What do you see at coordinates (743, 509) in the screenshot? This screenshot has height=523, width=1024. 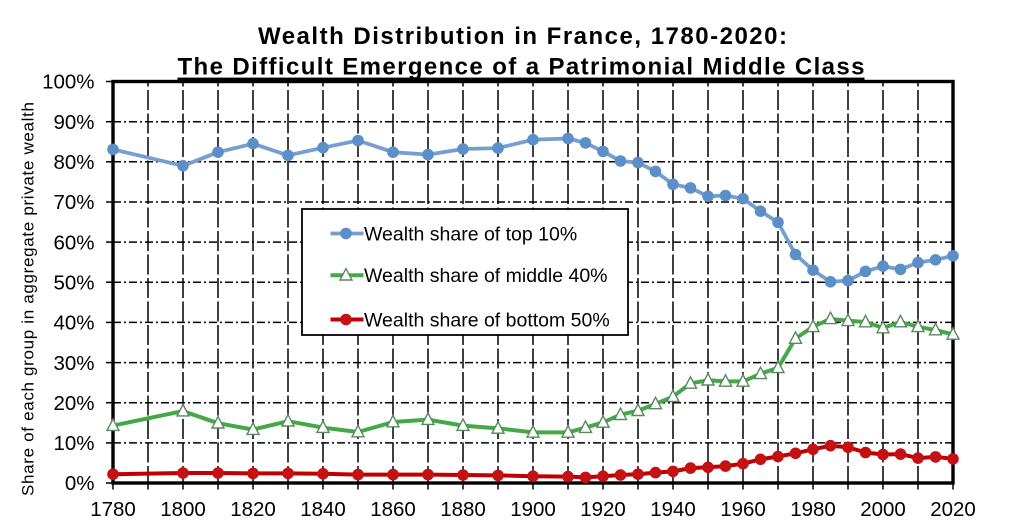 I see `svg-text: 1960` at bounding box center [743, 509].